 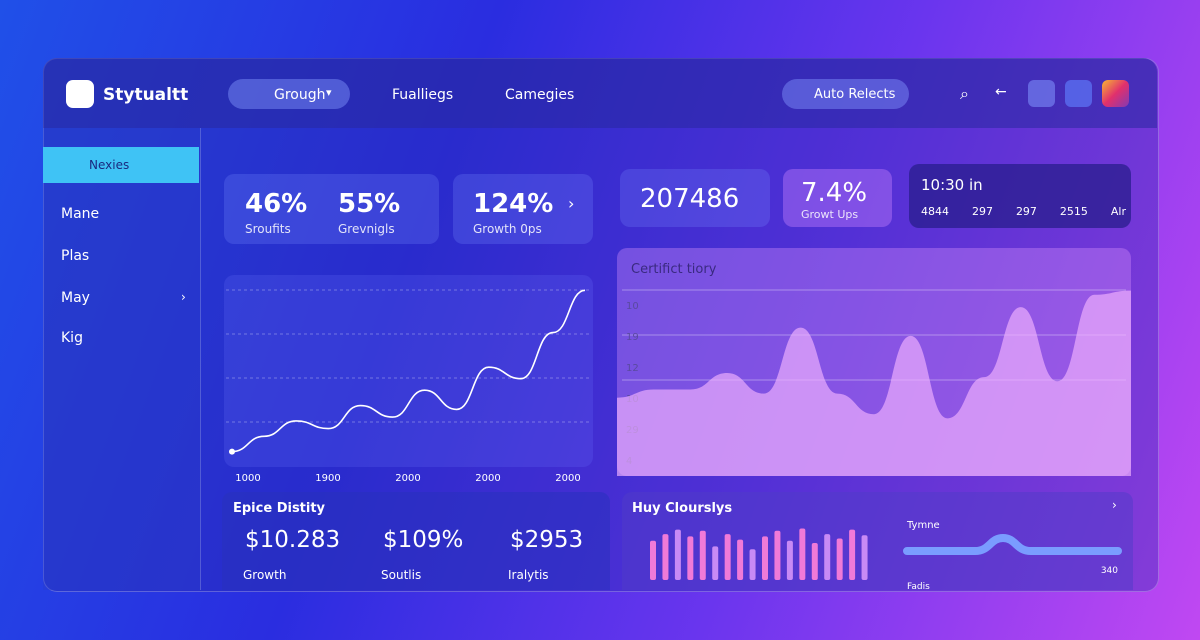 What do you see at coordinates (1020, 196) in the screenshot?
I see `time-card` at bounding box center [1020, 196].